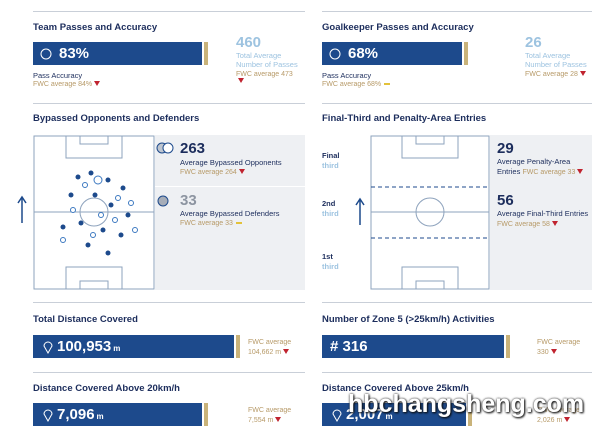 The width and height of the screenshot is (600, 433). I want to click on value: 83%, so click(74, 53).